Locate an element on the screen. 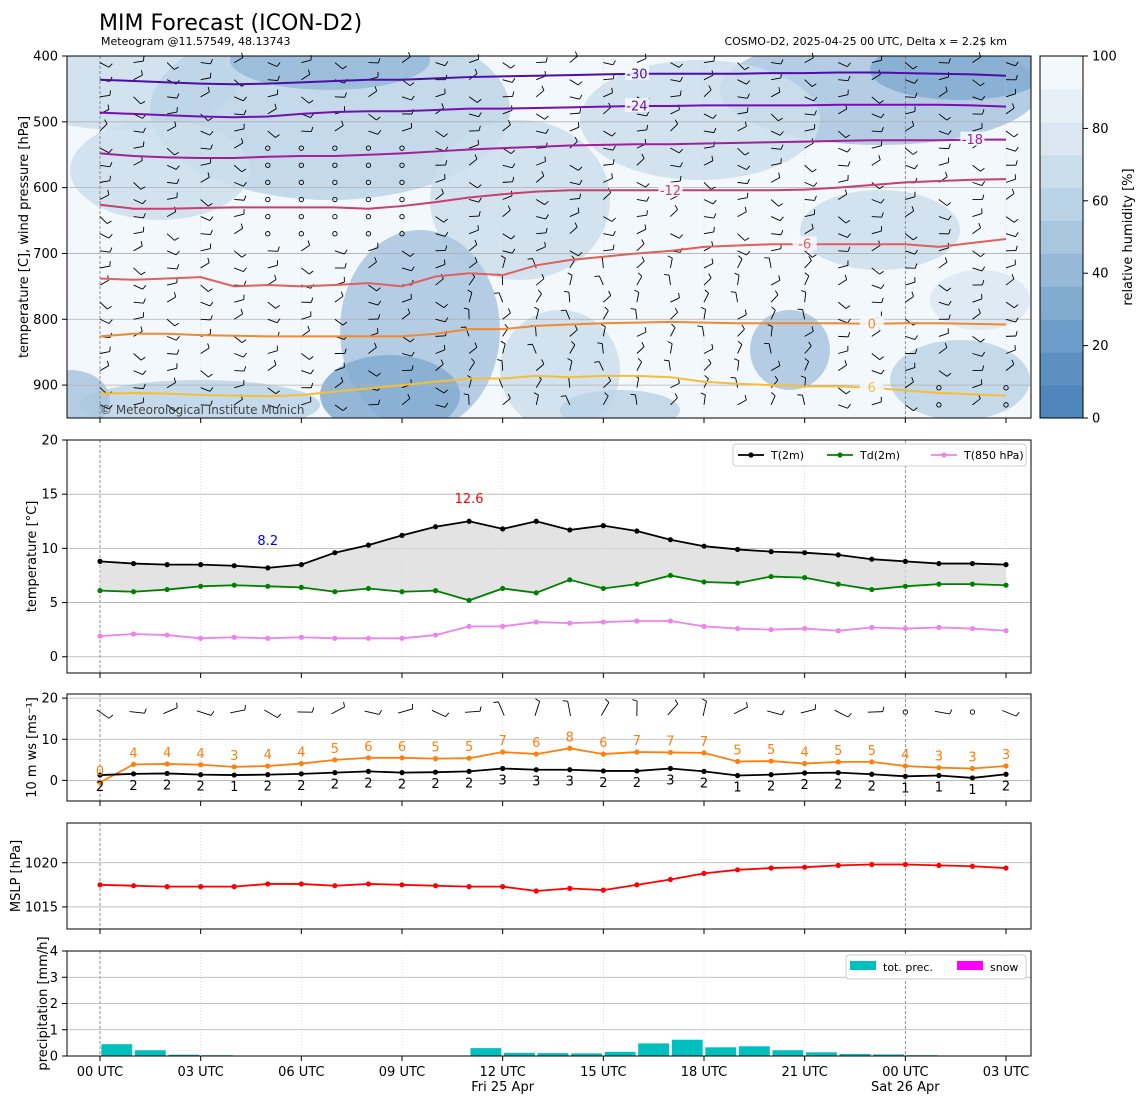  isotherm-label-bg is located at coordinates (871, 322).